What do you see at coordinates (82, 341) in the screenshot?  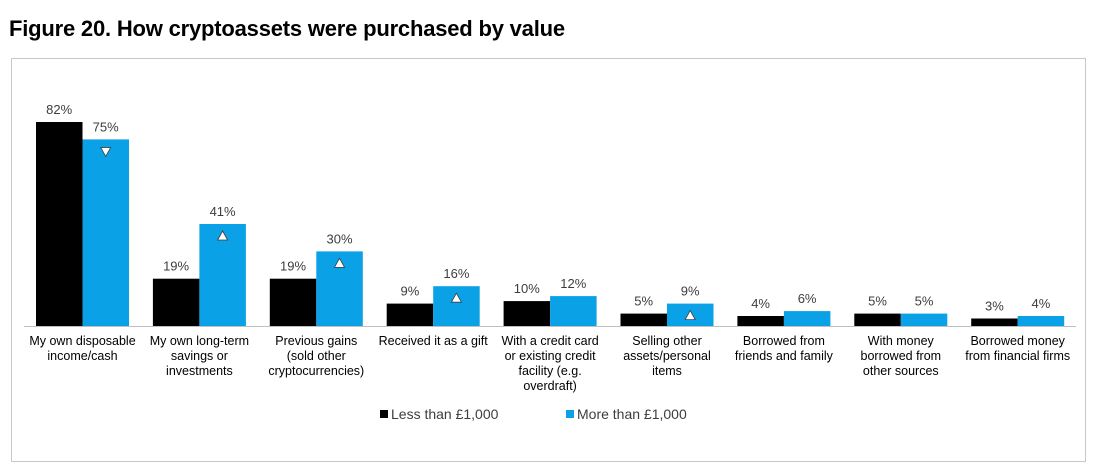 I see `x-tick-label: My own disposable` at bounding box center [82, 341].